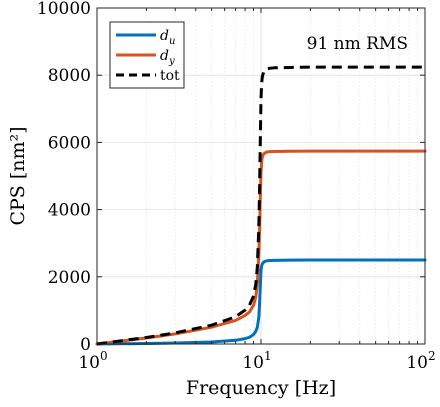 This screenshot has width=440, height=407. What do you see at coordinates (167, 37) in the screenshot?
I see `legend-label-du: du` at bounding box center [167, 37].